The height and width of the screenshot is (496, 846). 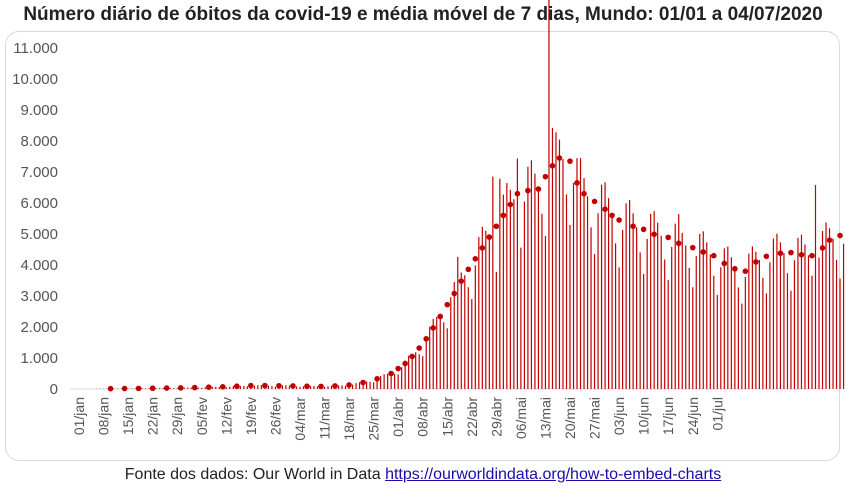 What do you see at coordinates (39, 327) in the screenshot?
I see `y-tick-label: 2.000` at bounding box center [39, 327].